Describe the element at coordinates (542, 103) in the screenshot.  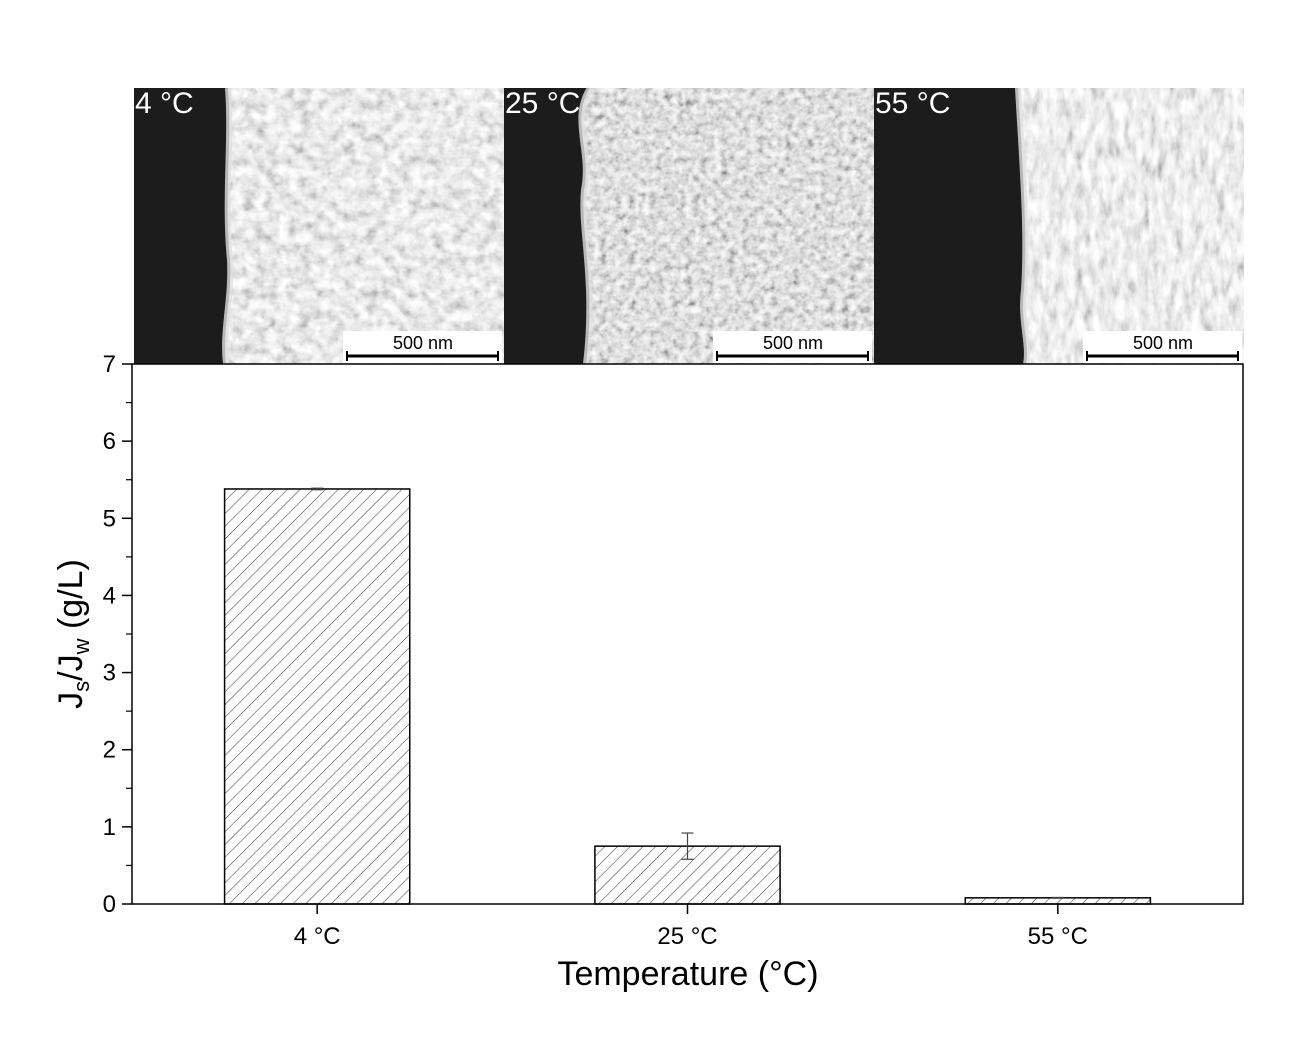
I see `micrograph-label: 25 °C` at that location.